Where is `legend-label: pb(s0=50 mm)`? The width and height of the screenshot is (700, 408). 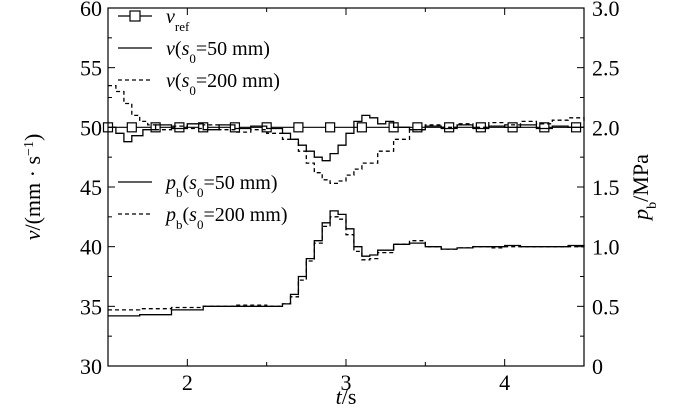
legend-label: pb(s0=50 mm) is located at coordinates (221, 186).